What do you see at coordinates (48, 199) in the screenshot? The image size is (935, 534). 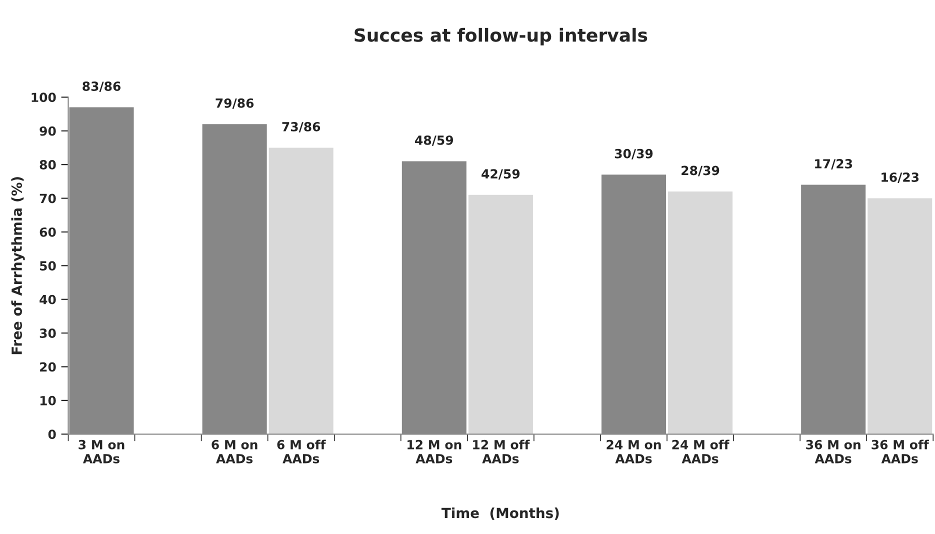 I see `y-tick-label: 70` at bounding box center [48, 199].